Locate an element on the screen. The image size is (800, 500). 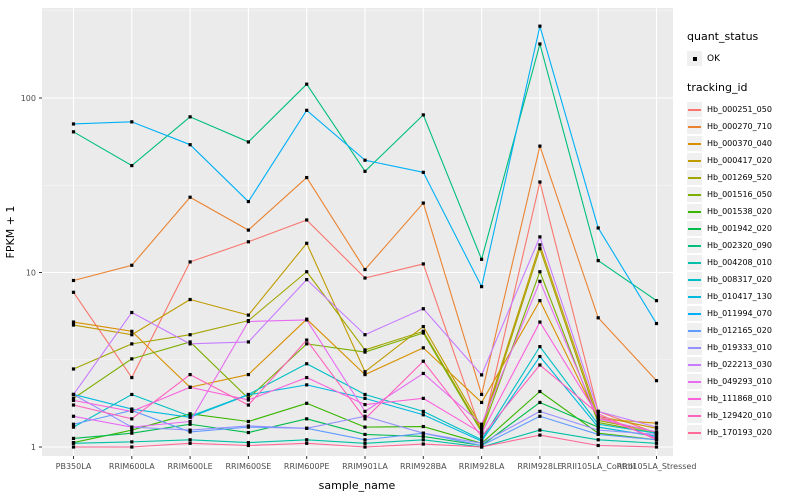
legend-item-Hb_001538_020: Hb_001538_020 is located at coordinates (743, 211).